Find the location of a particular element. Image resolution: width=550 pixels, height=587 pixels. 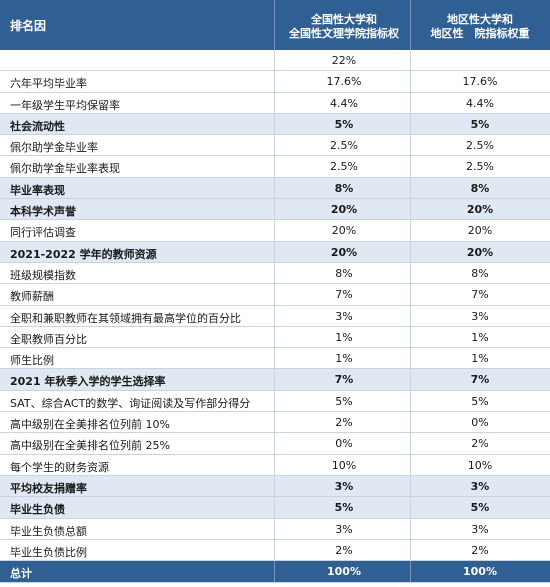

section-row: 毕业率表现 8% 8% is located at coordinates (275, 188).